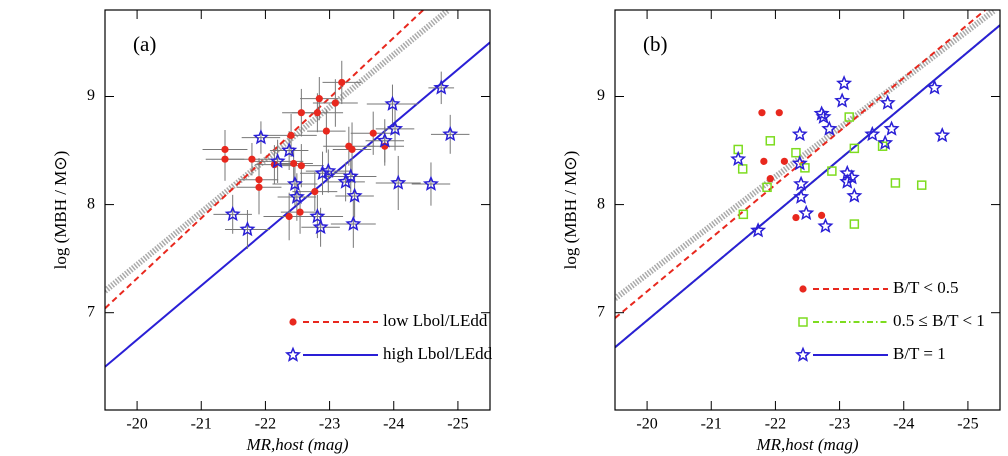  I want to click on y-tick-label: 9, so click(601, 95).